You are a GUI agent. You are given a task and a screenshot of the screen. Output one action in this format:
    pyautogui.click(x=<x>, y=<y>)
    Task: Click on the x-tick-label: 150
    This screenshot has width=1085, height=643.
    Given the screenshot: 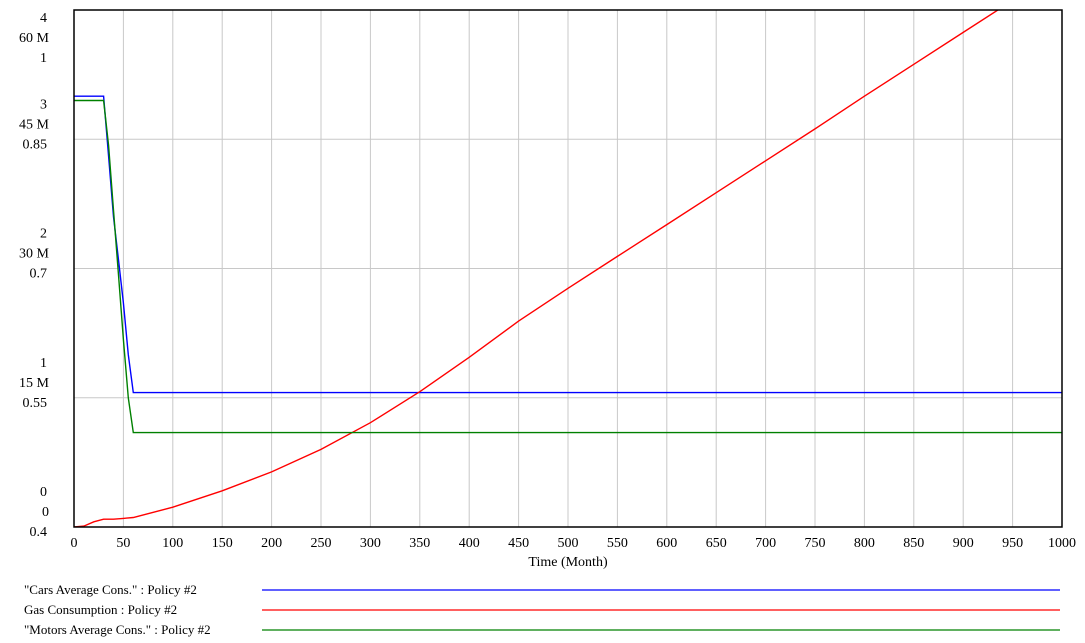 What is the action you would take?
    pyautogui.click(x=222, y=543)
    